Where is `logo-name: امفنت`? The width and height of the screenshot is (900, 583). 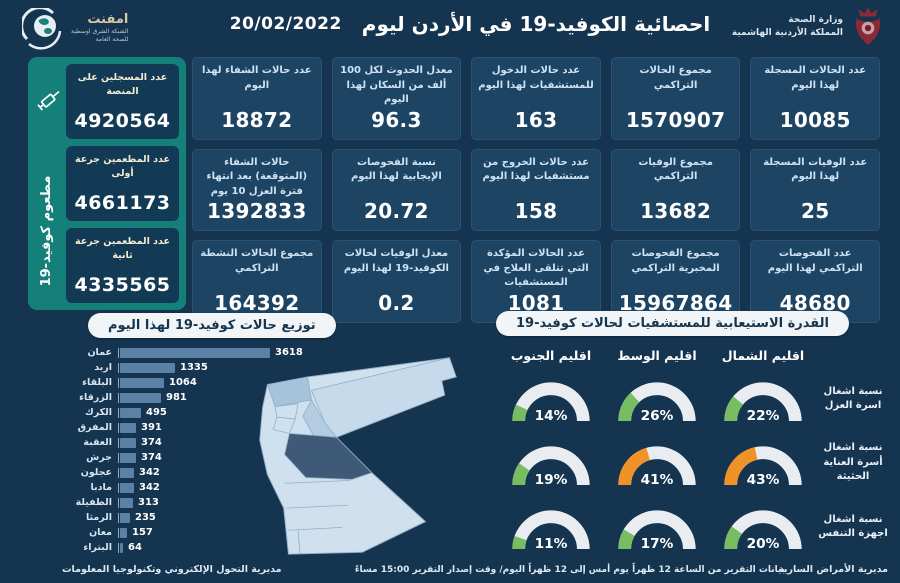 logo-name: امفنت is located at coordinates (108, 20).